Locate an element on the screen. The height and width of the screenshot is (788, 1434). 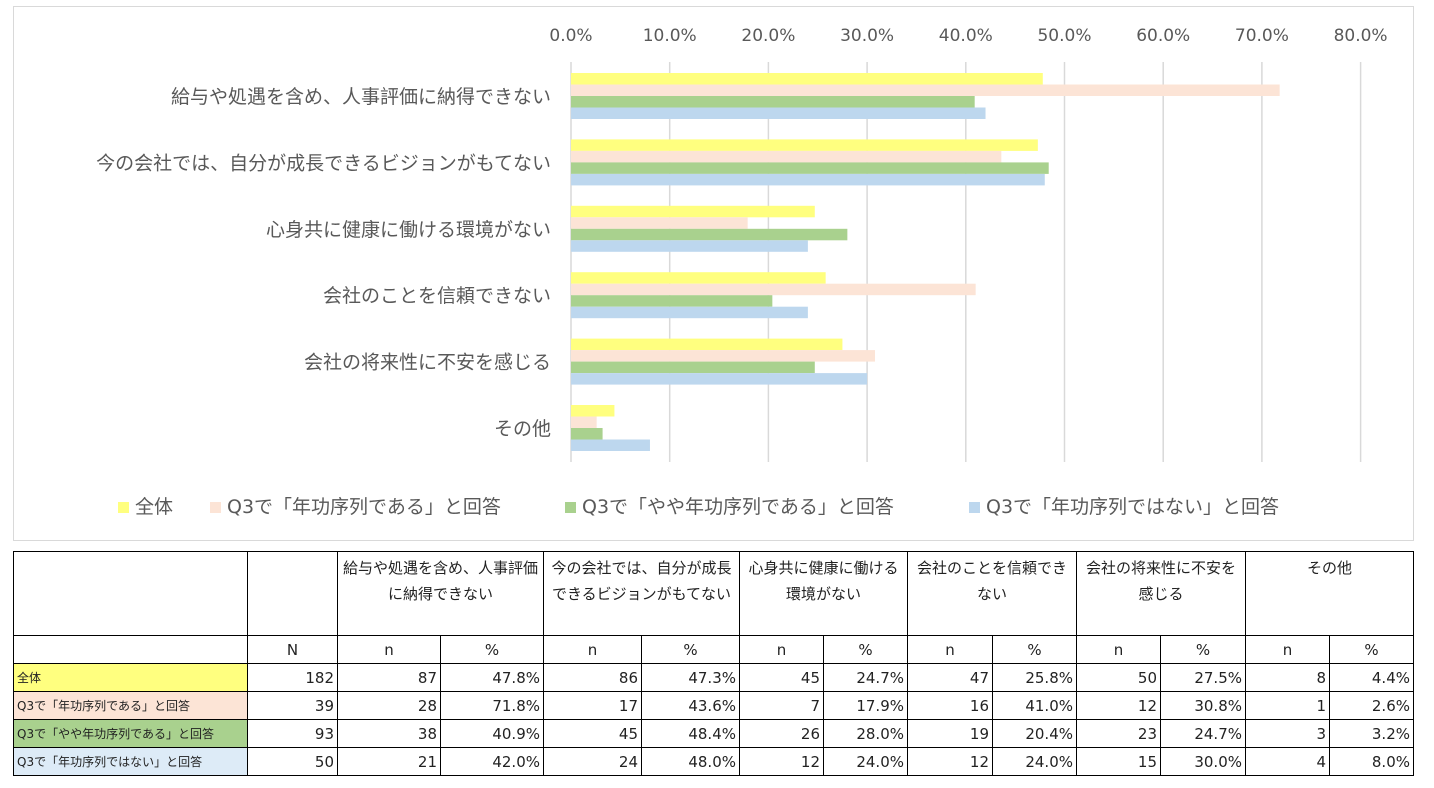
cell-n: 26 is located at coordinates (781, 733).